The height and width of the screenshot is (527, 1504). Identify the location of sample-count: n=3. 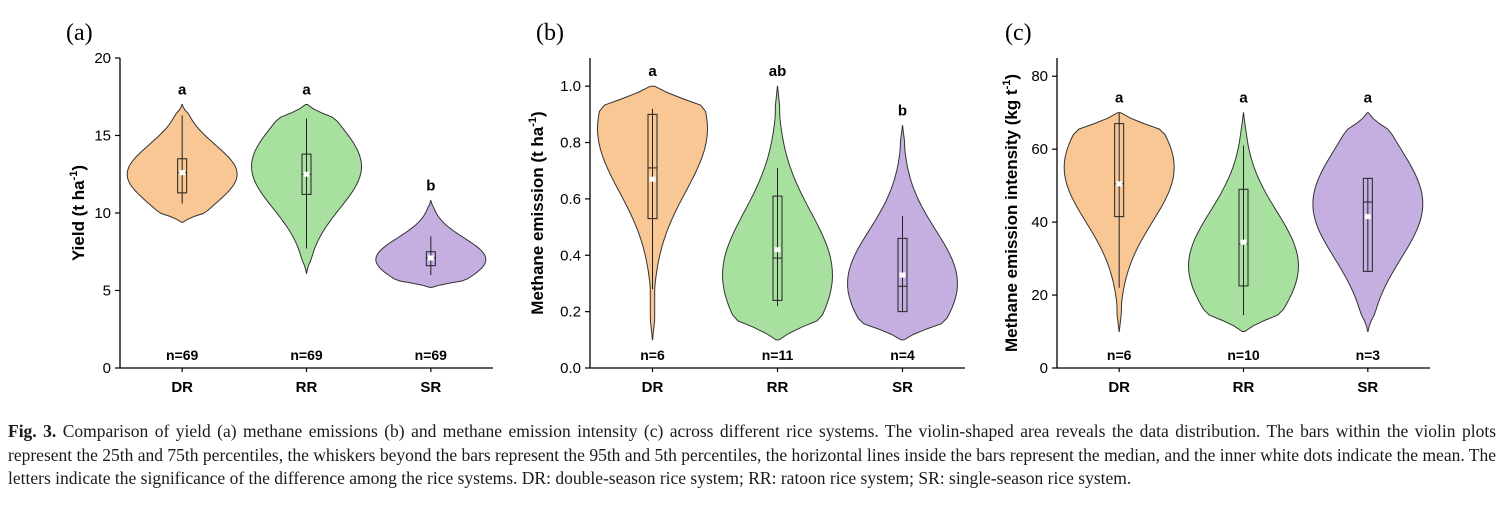
(1368, 355).